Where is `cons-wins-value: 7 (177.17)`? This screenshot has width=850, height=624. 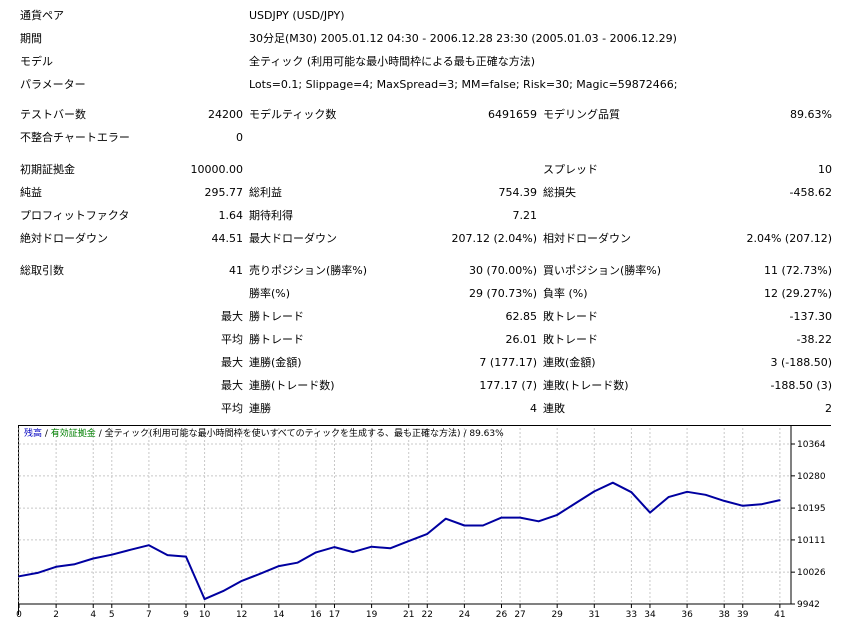
cons-wins-value: 7 (177.17) is located at coordinates (508, 362).